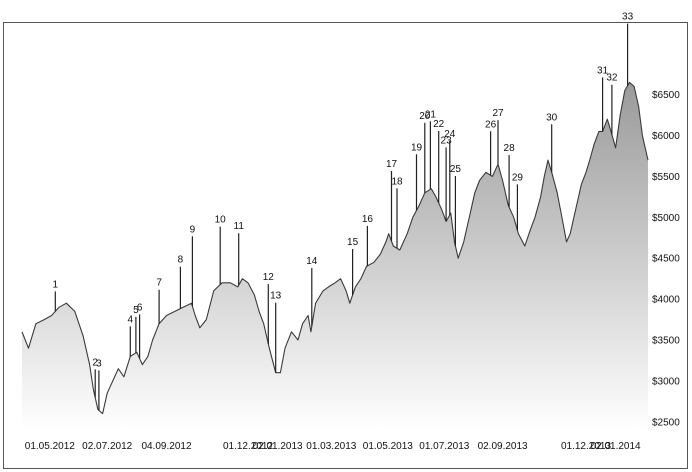 The width and height of the screenshot is (692, 472). I want to click on annotation-label-33: 33, so click(628, 17).